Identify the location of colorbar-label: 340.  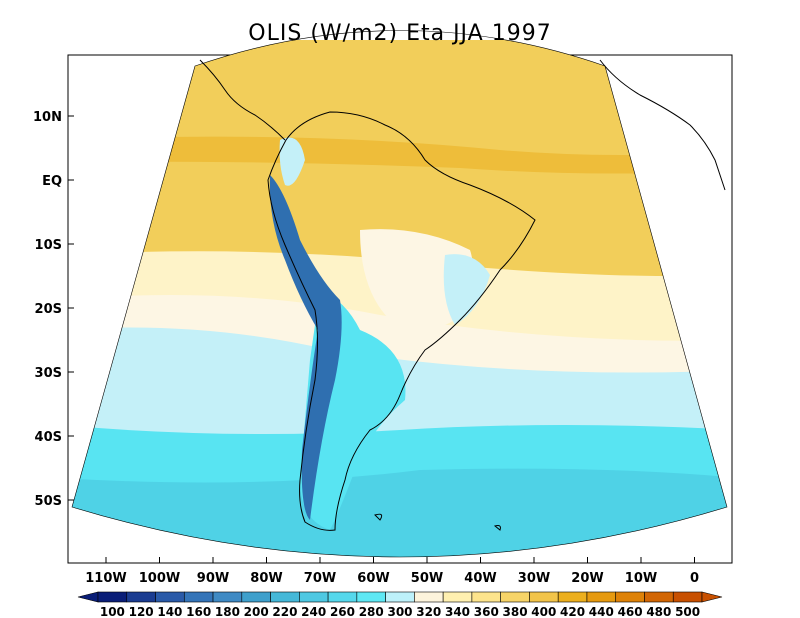
(457, 611).